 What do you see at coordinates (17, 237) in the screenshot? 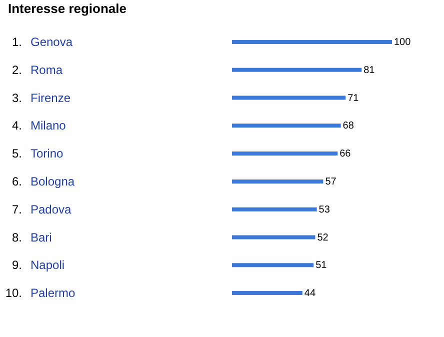
I see `text: 8.` at bounding box center [17, 237].